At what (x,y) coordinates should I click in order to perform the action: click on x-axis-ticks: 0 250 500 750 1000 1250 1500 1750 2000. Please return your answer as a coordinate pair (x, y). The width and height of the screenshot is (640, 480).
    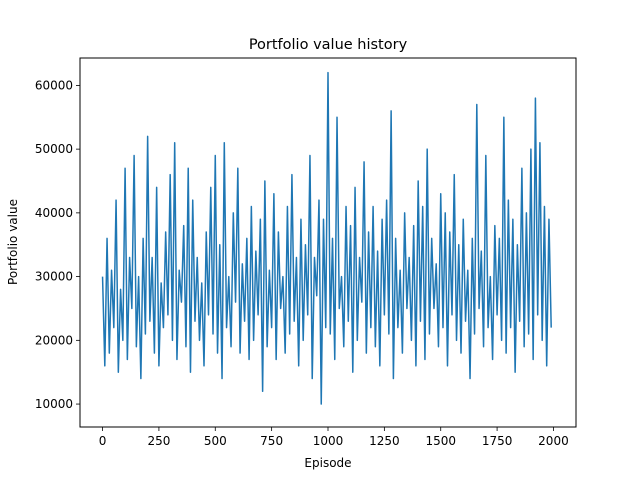
    Looking at the image, I should click on (334, 437).